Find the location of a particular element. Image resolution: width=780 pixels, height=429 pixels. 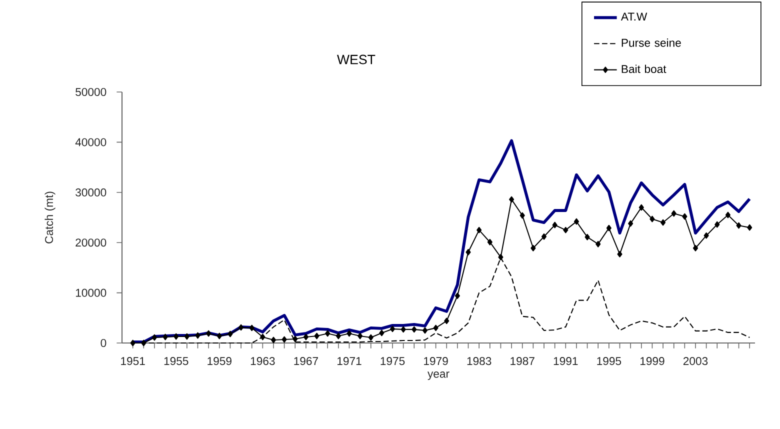

x-tick-label: 1991 is located at coordinates (566, 361).